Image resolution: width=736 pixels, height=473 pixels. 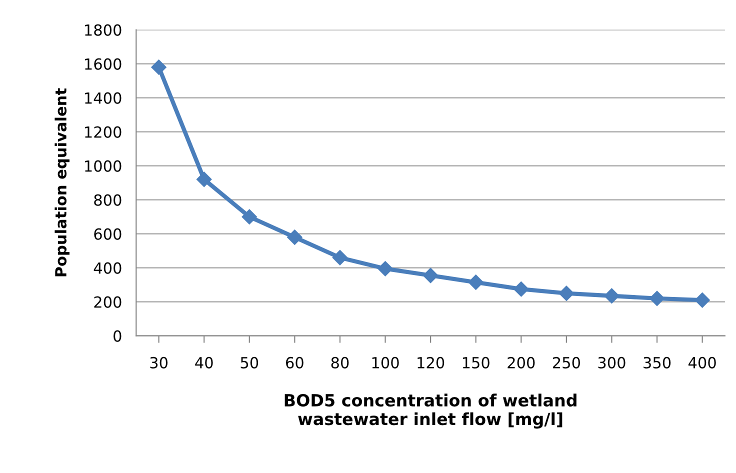 What do you see at coordinates (702, 362) in the screenshot?
I see `x-tick-label: 400` at bounding box center [702, 362].